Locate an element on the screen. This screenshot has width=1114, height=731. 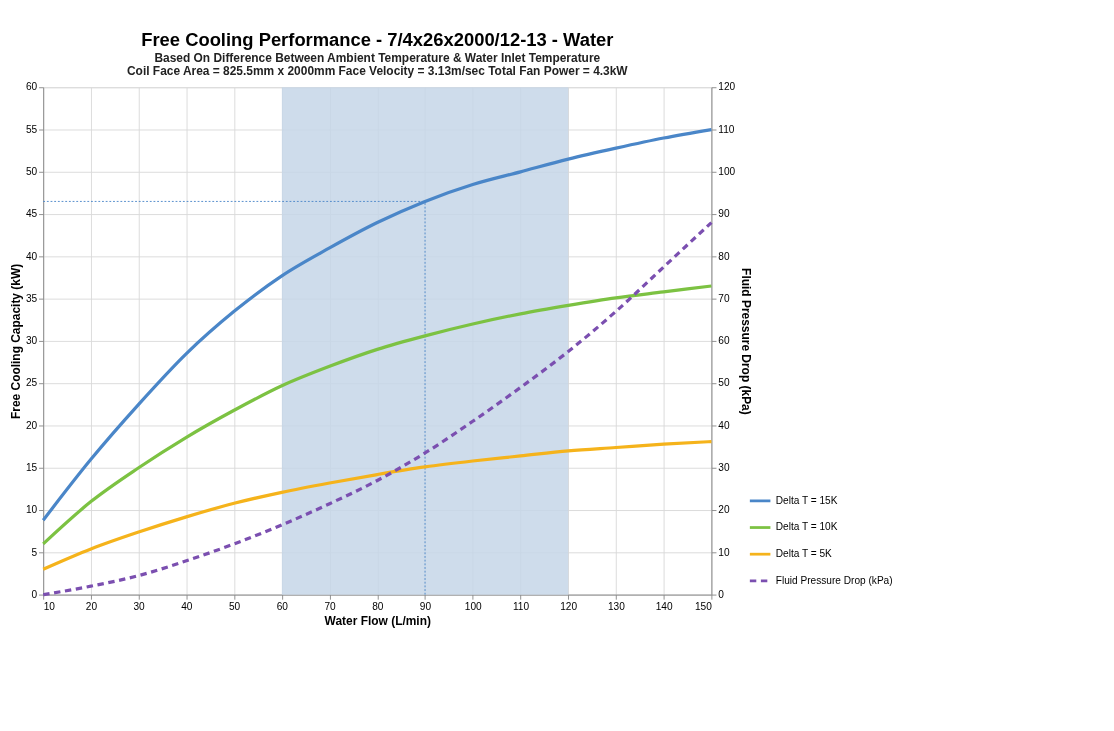
x-tick-label: 90 is located at coordinates (425, 606).